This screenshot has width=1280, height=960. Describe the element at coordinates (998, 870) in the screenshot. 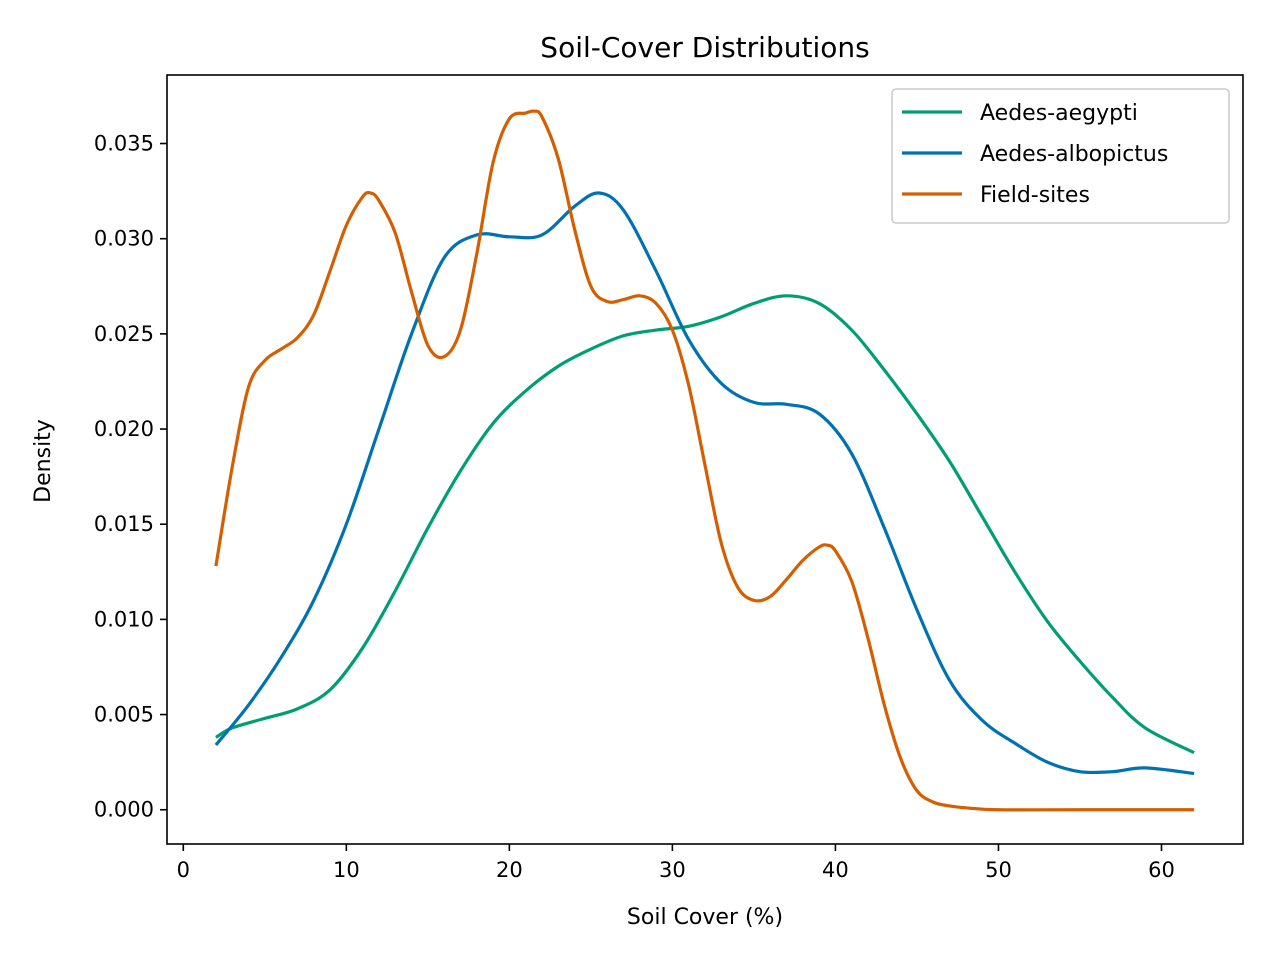

I see `x-tick-label: 50` at that location.